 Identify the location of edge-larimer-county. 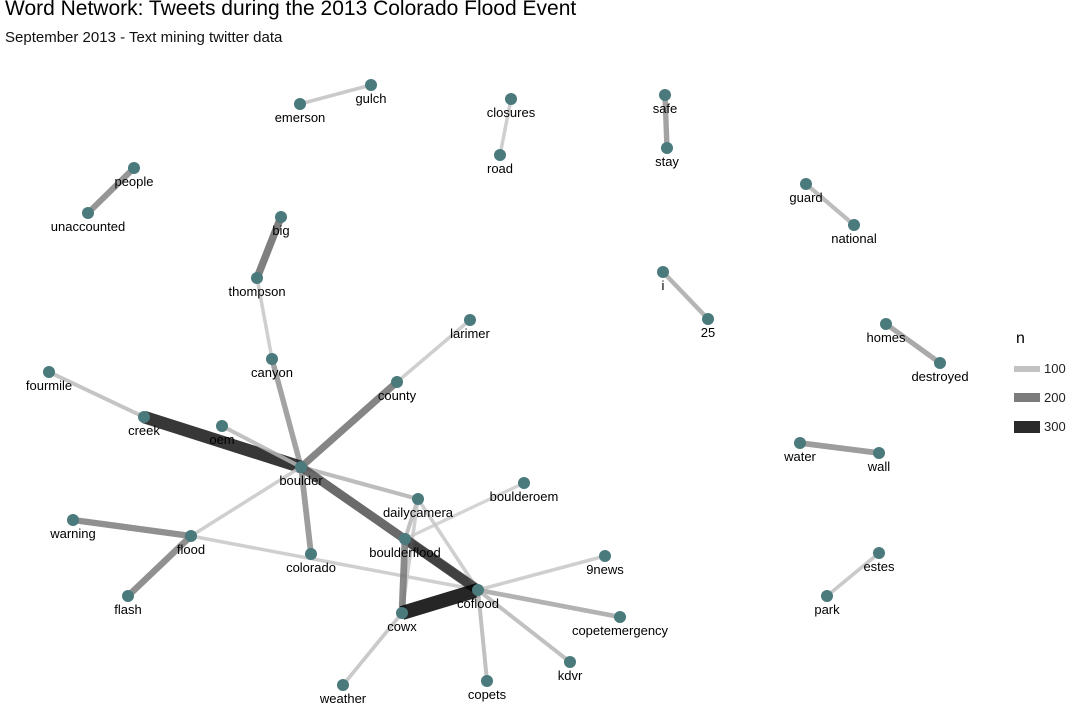
(433, 351).